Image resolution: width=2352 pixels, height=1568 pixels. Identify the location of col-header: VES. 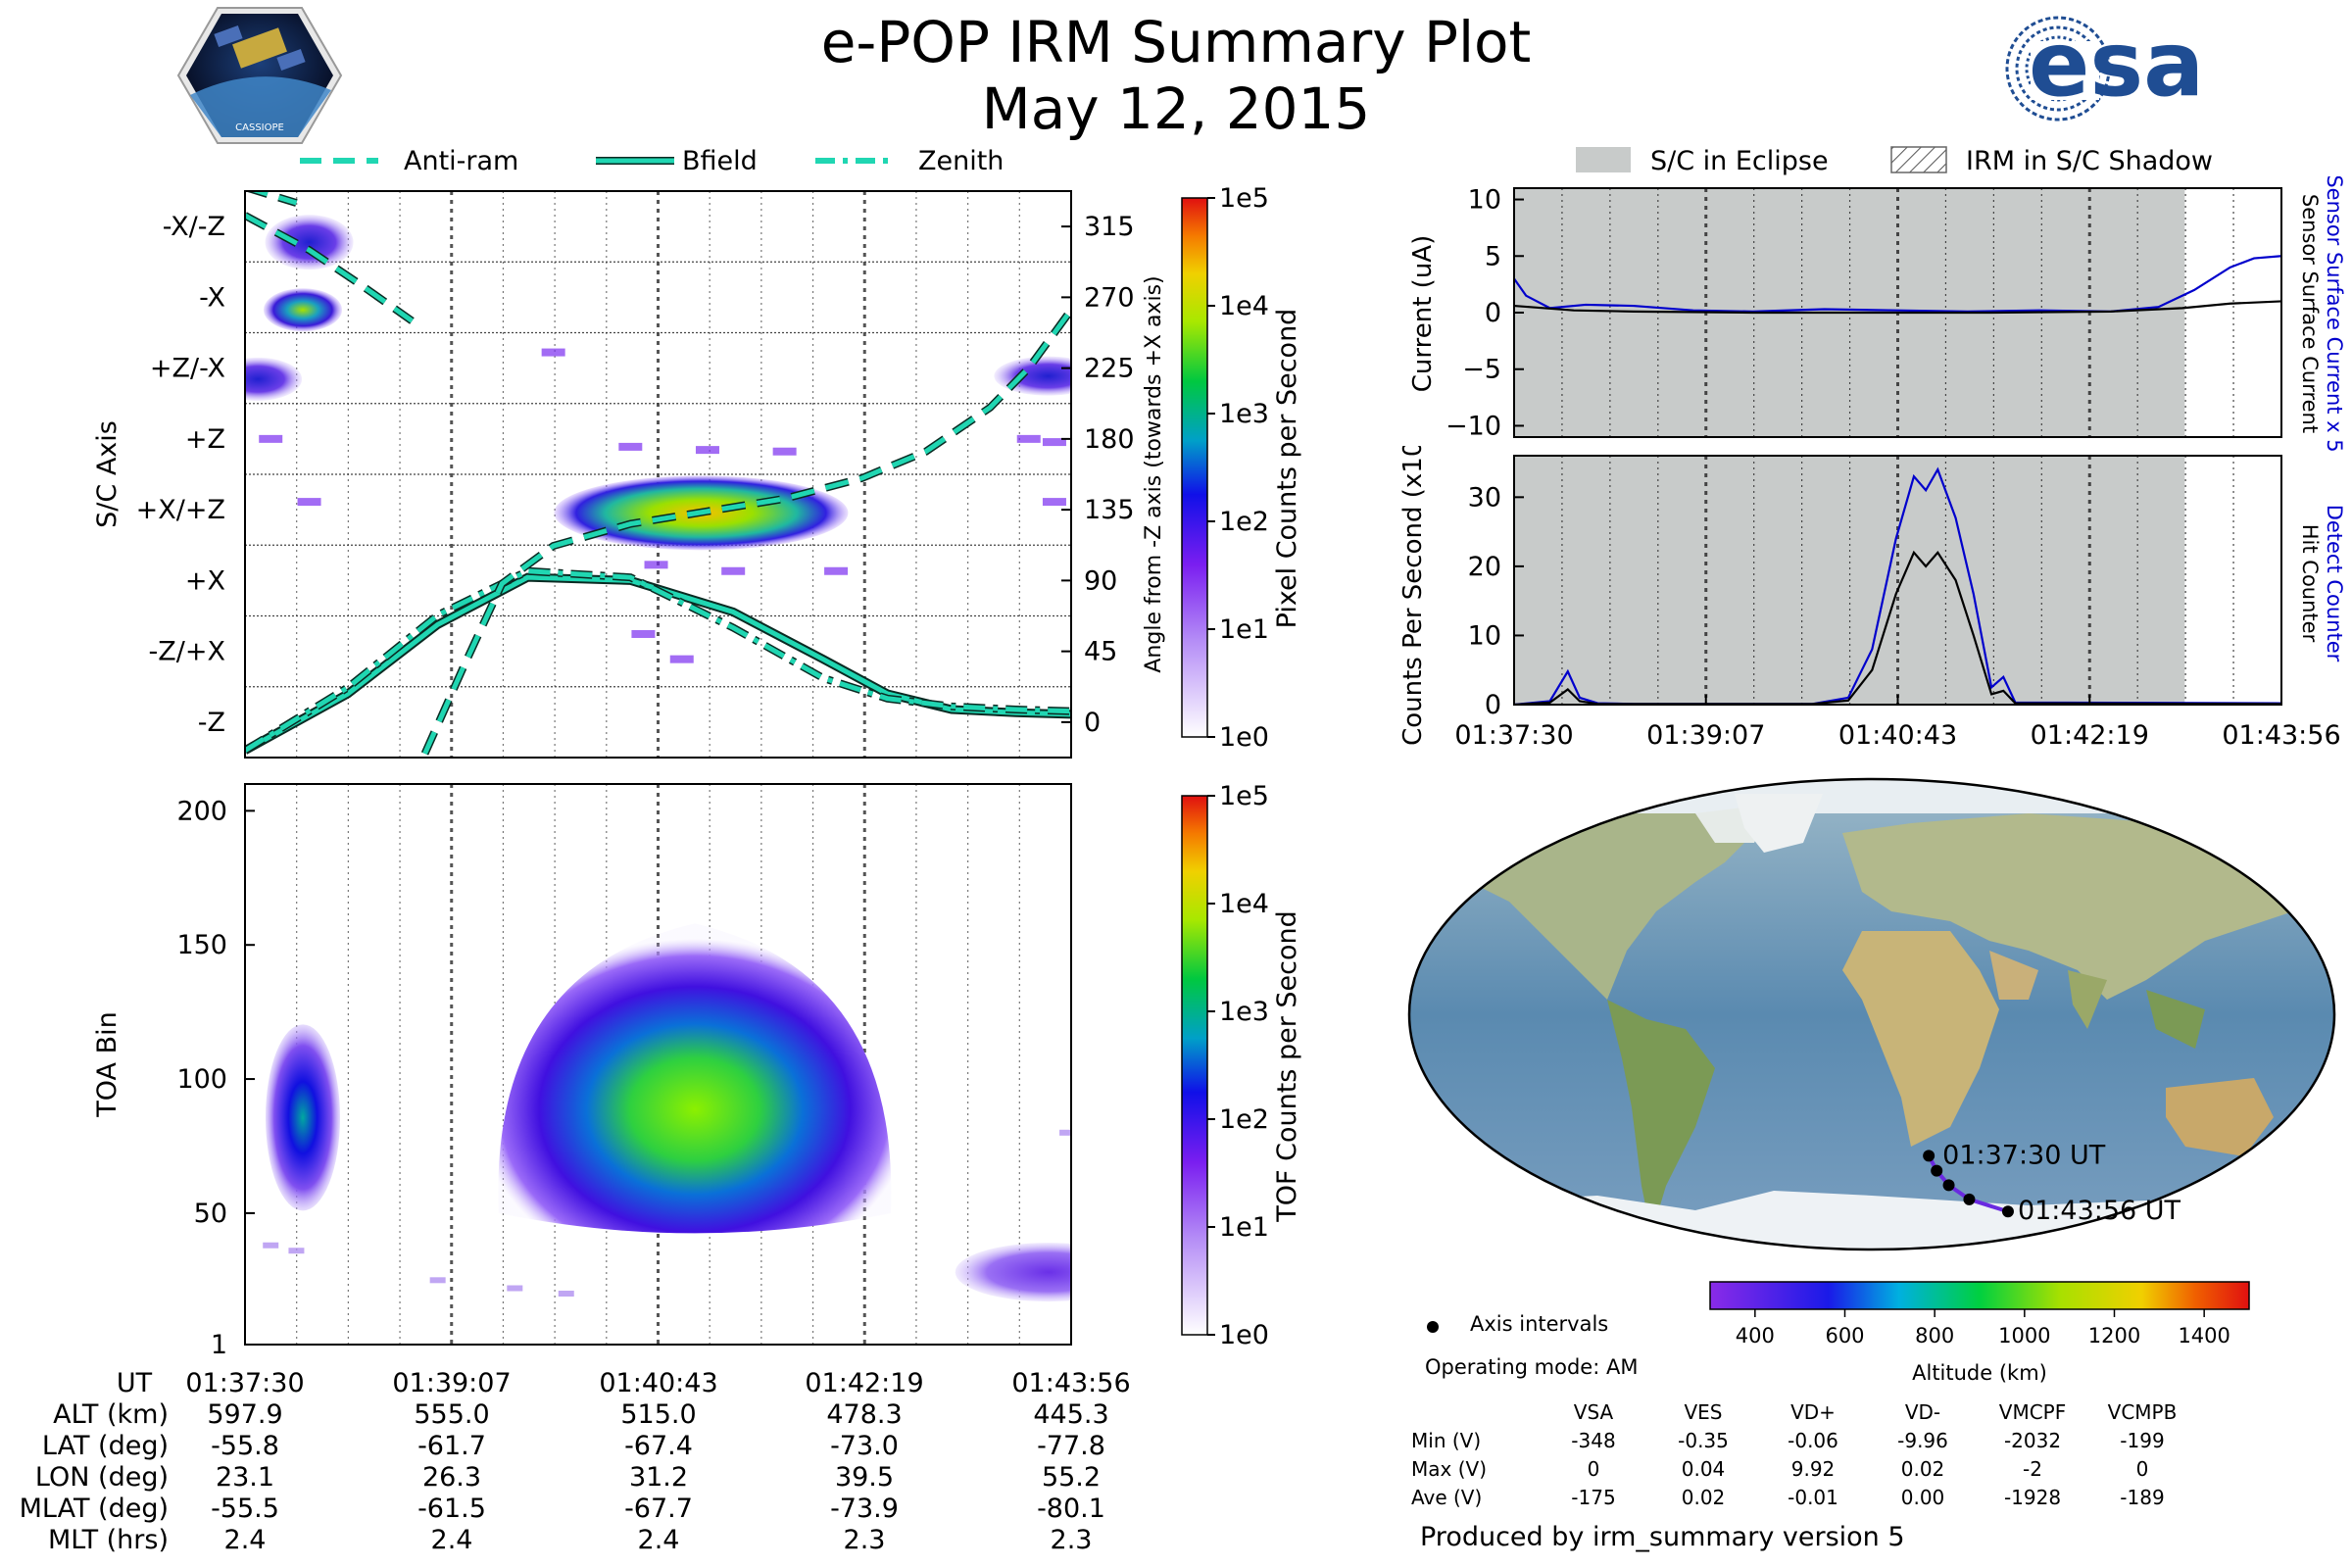
(1703, 1411).